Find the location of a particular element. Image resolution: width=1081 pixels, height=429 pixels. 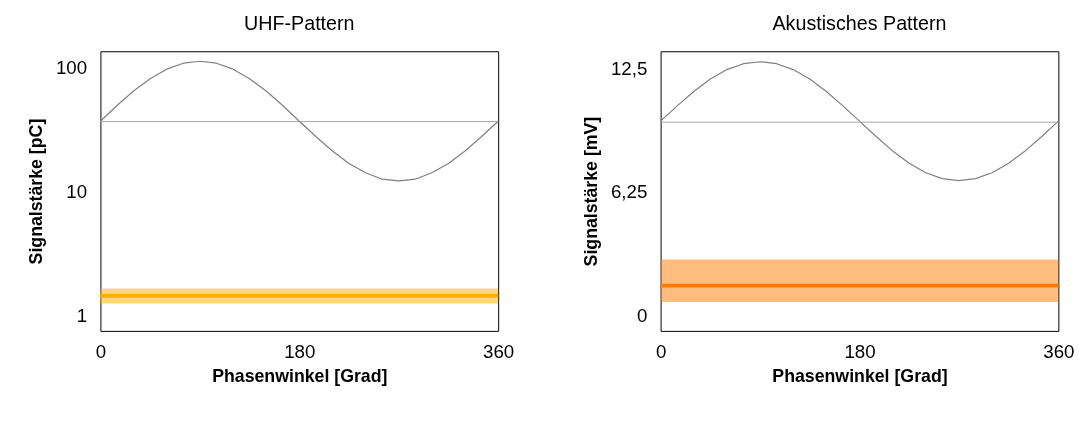

y-tick-label: 6,25 is located at coordinates (629, 192).